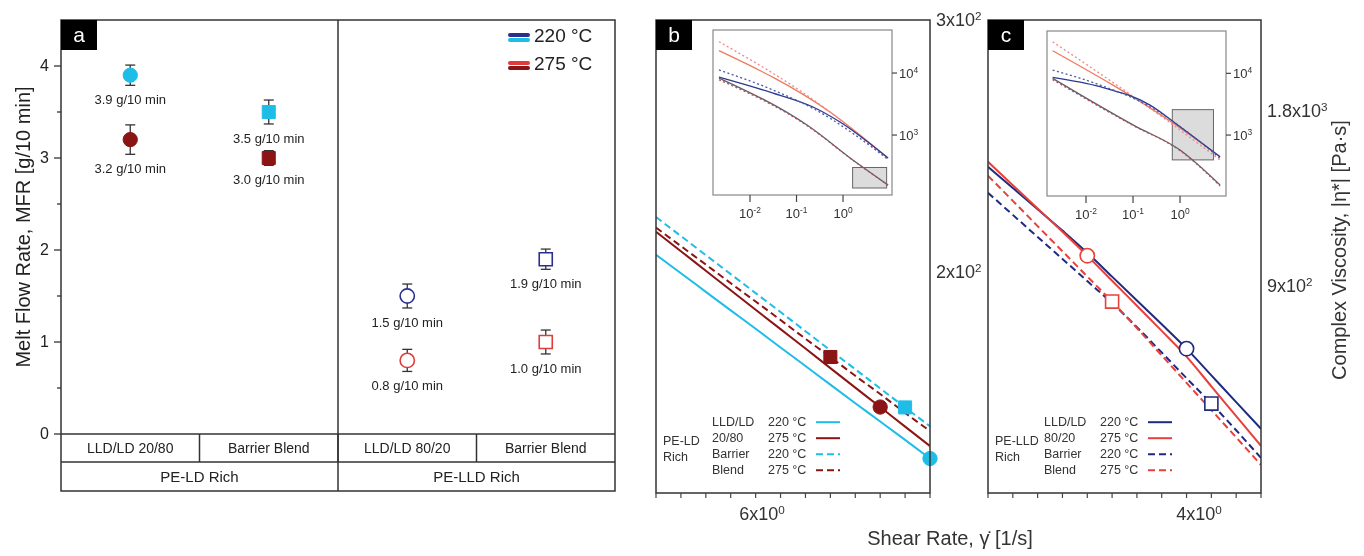 This screenshot has width=1364, height=556. I want to click on y-tick-label: 3x10$^{2}$, so click(959, 19).